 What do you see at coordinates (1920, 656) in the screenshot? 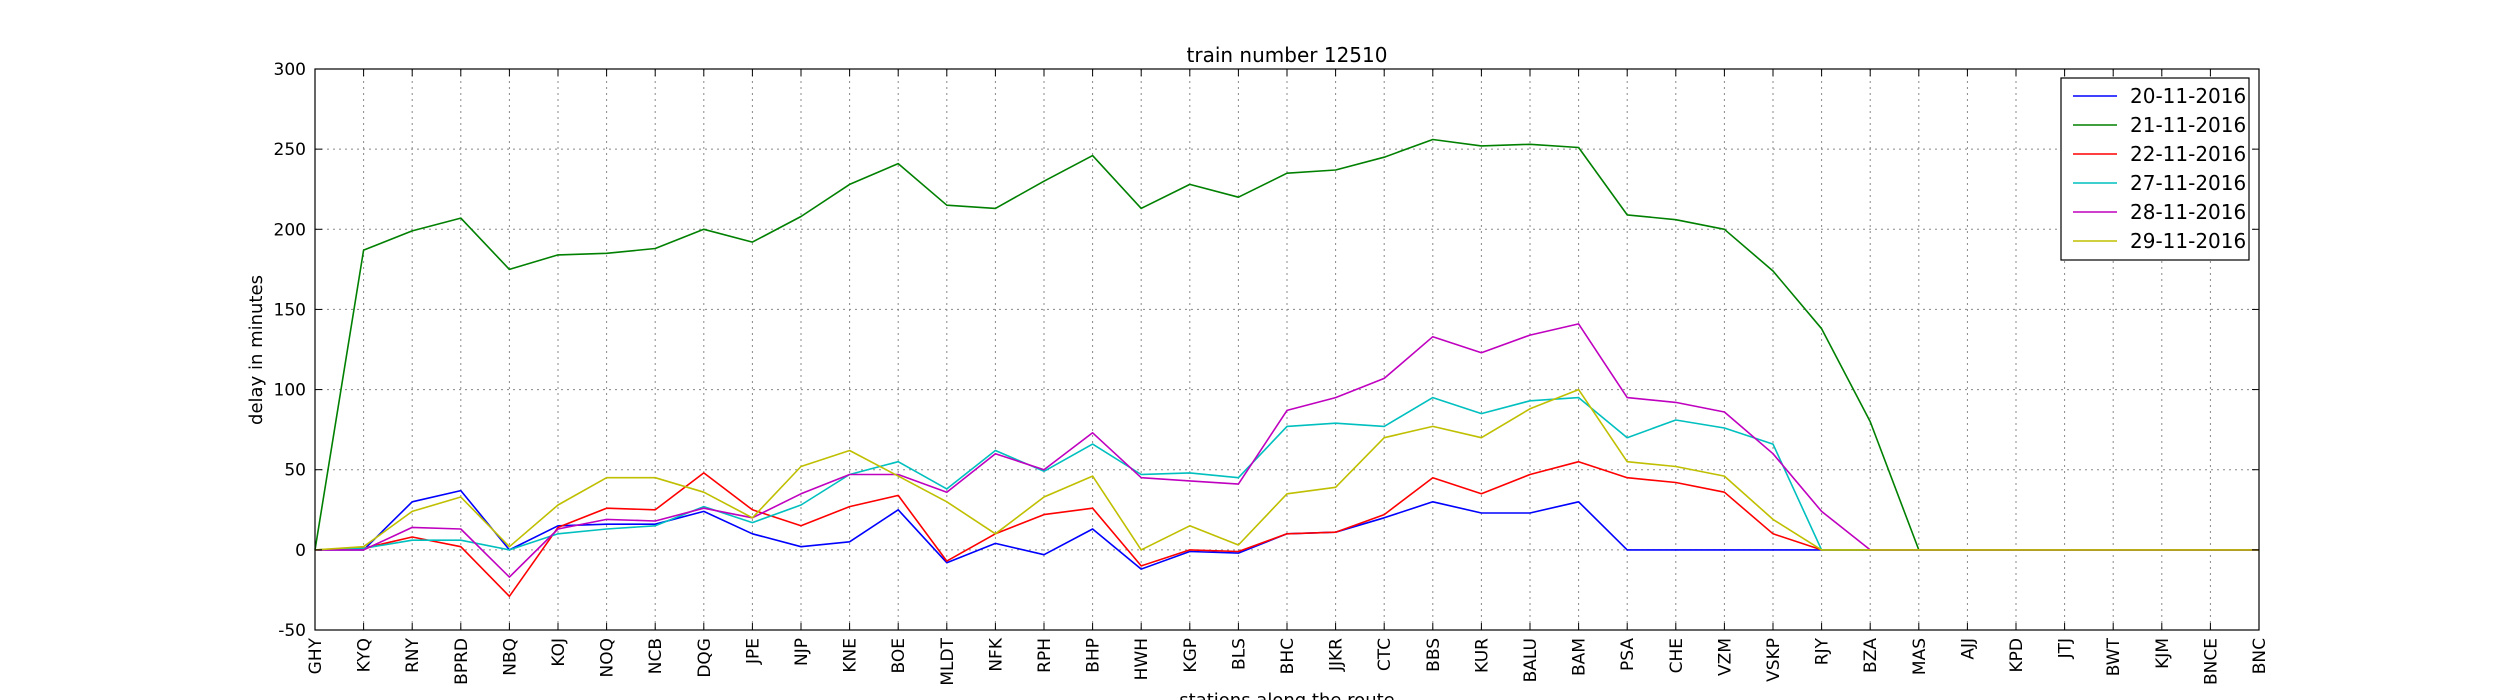
I see `x-tick-label: MAS` at bounding box center [1920, 656].